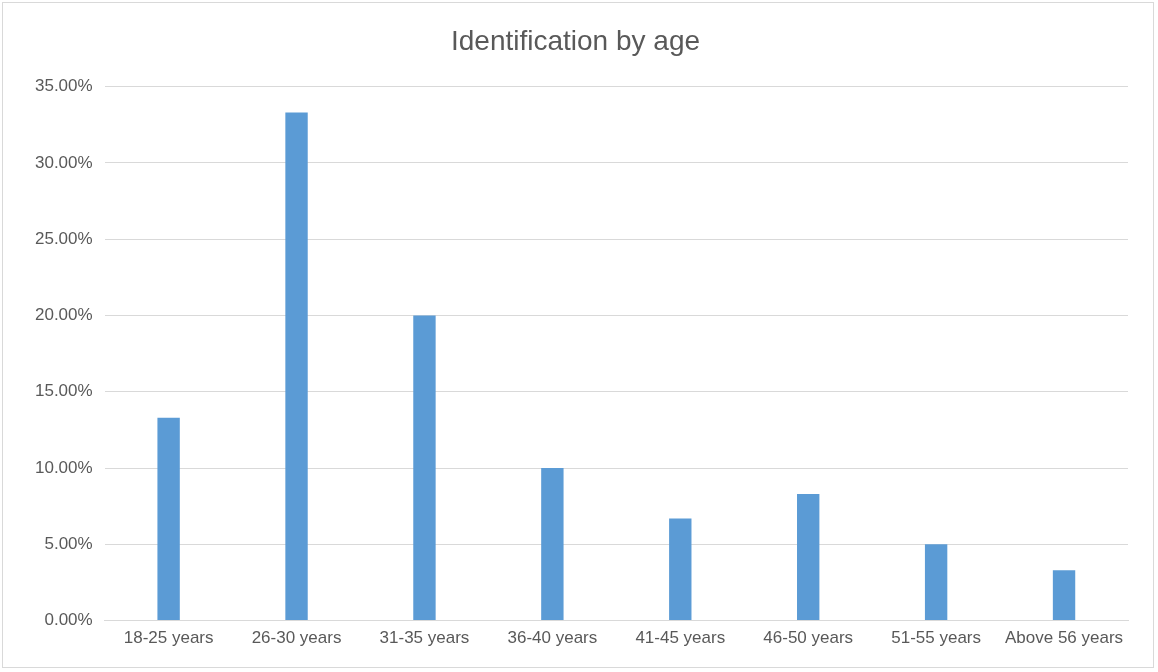 This screenshot has height=672, width=1158. Describe the element at coordinates (296, 638) in the screenshot. I see `x-tick-label: 26-30 years` at that location.